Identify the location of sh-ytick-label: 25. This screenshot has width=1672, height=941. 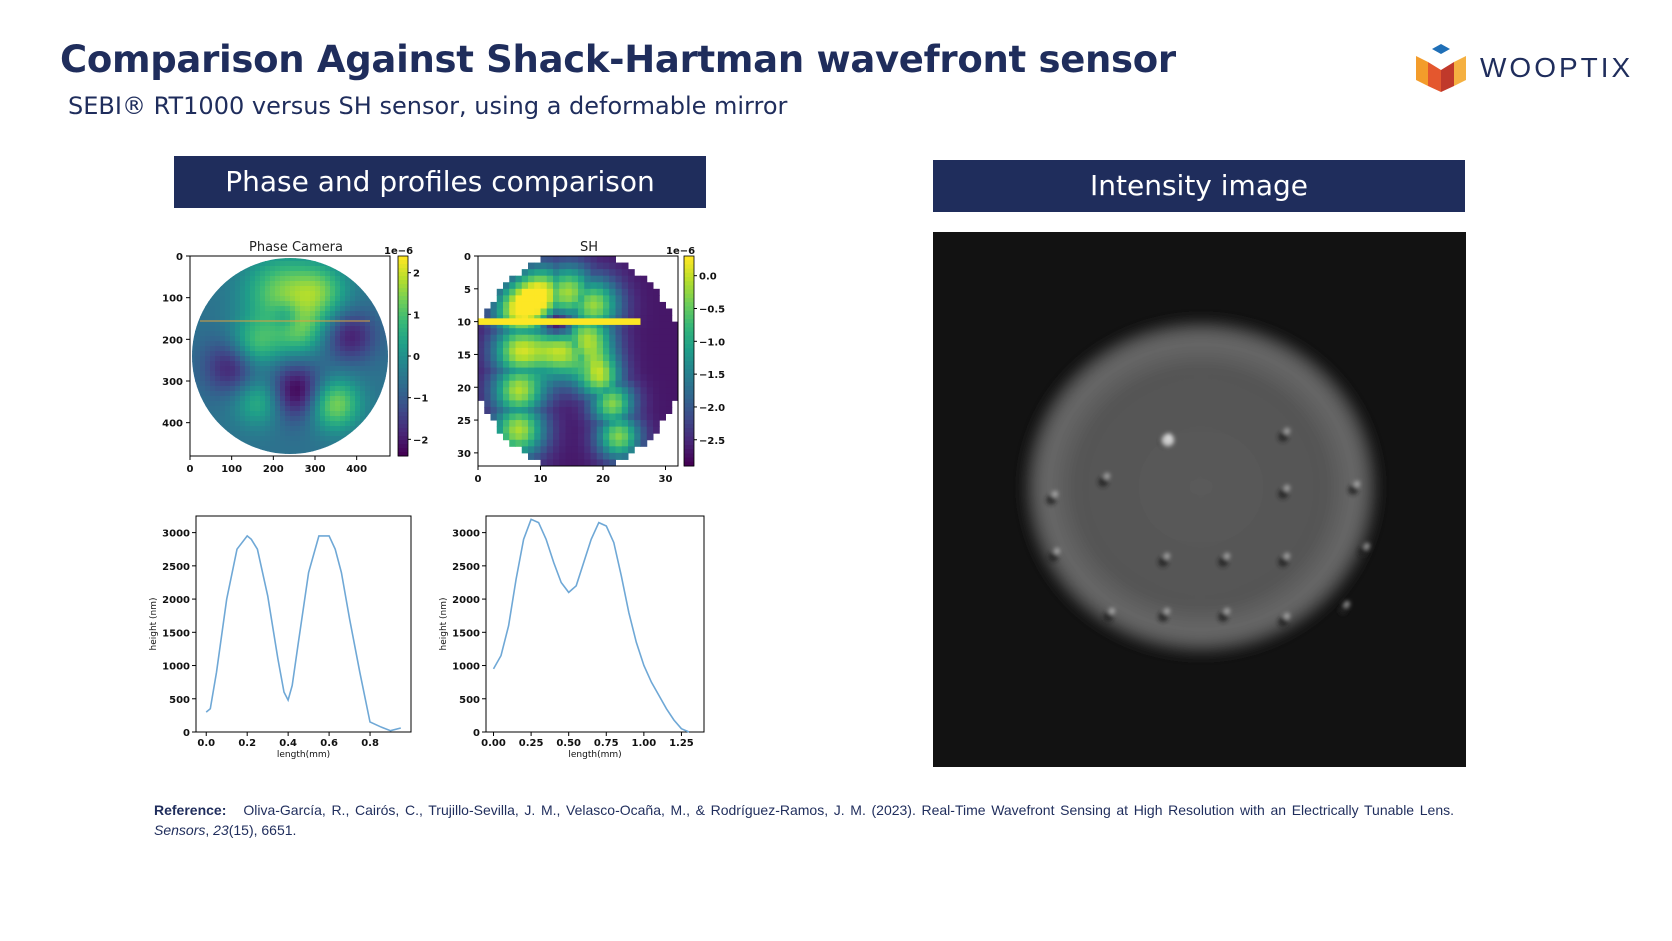
(464, 421).